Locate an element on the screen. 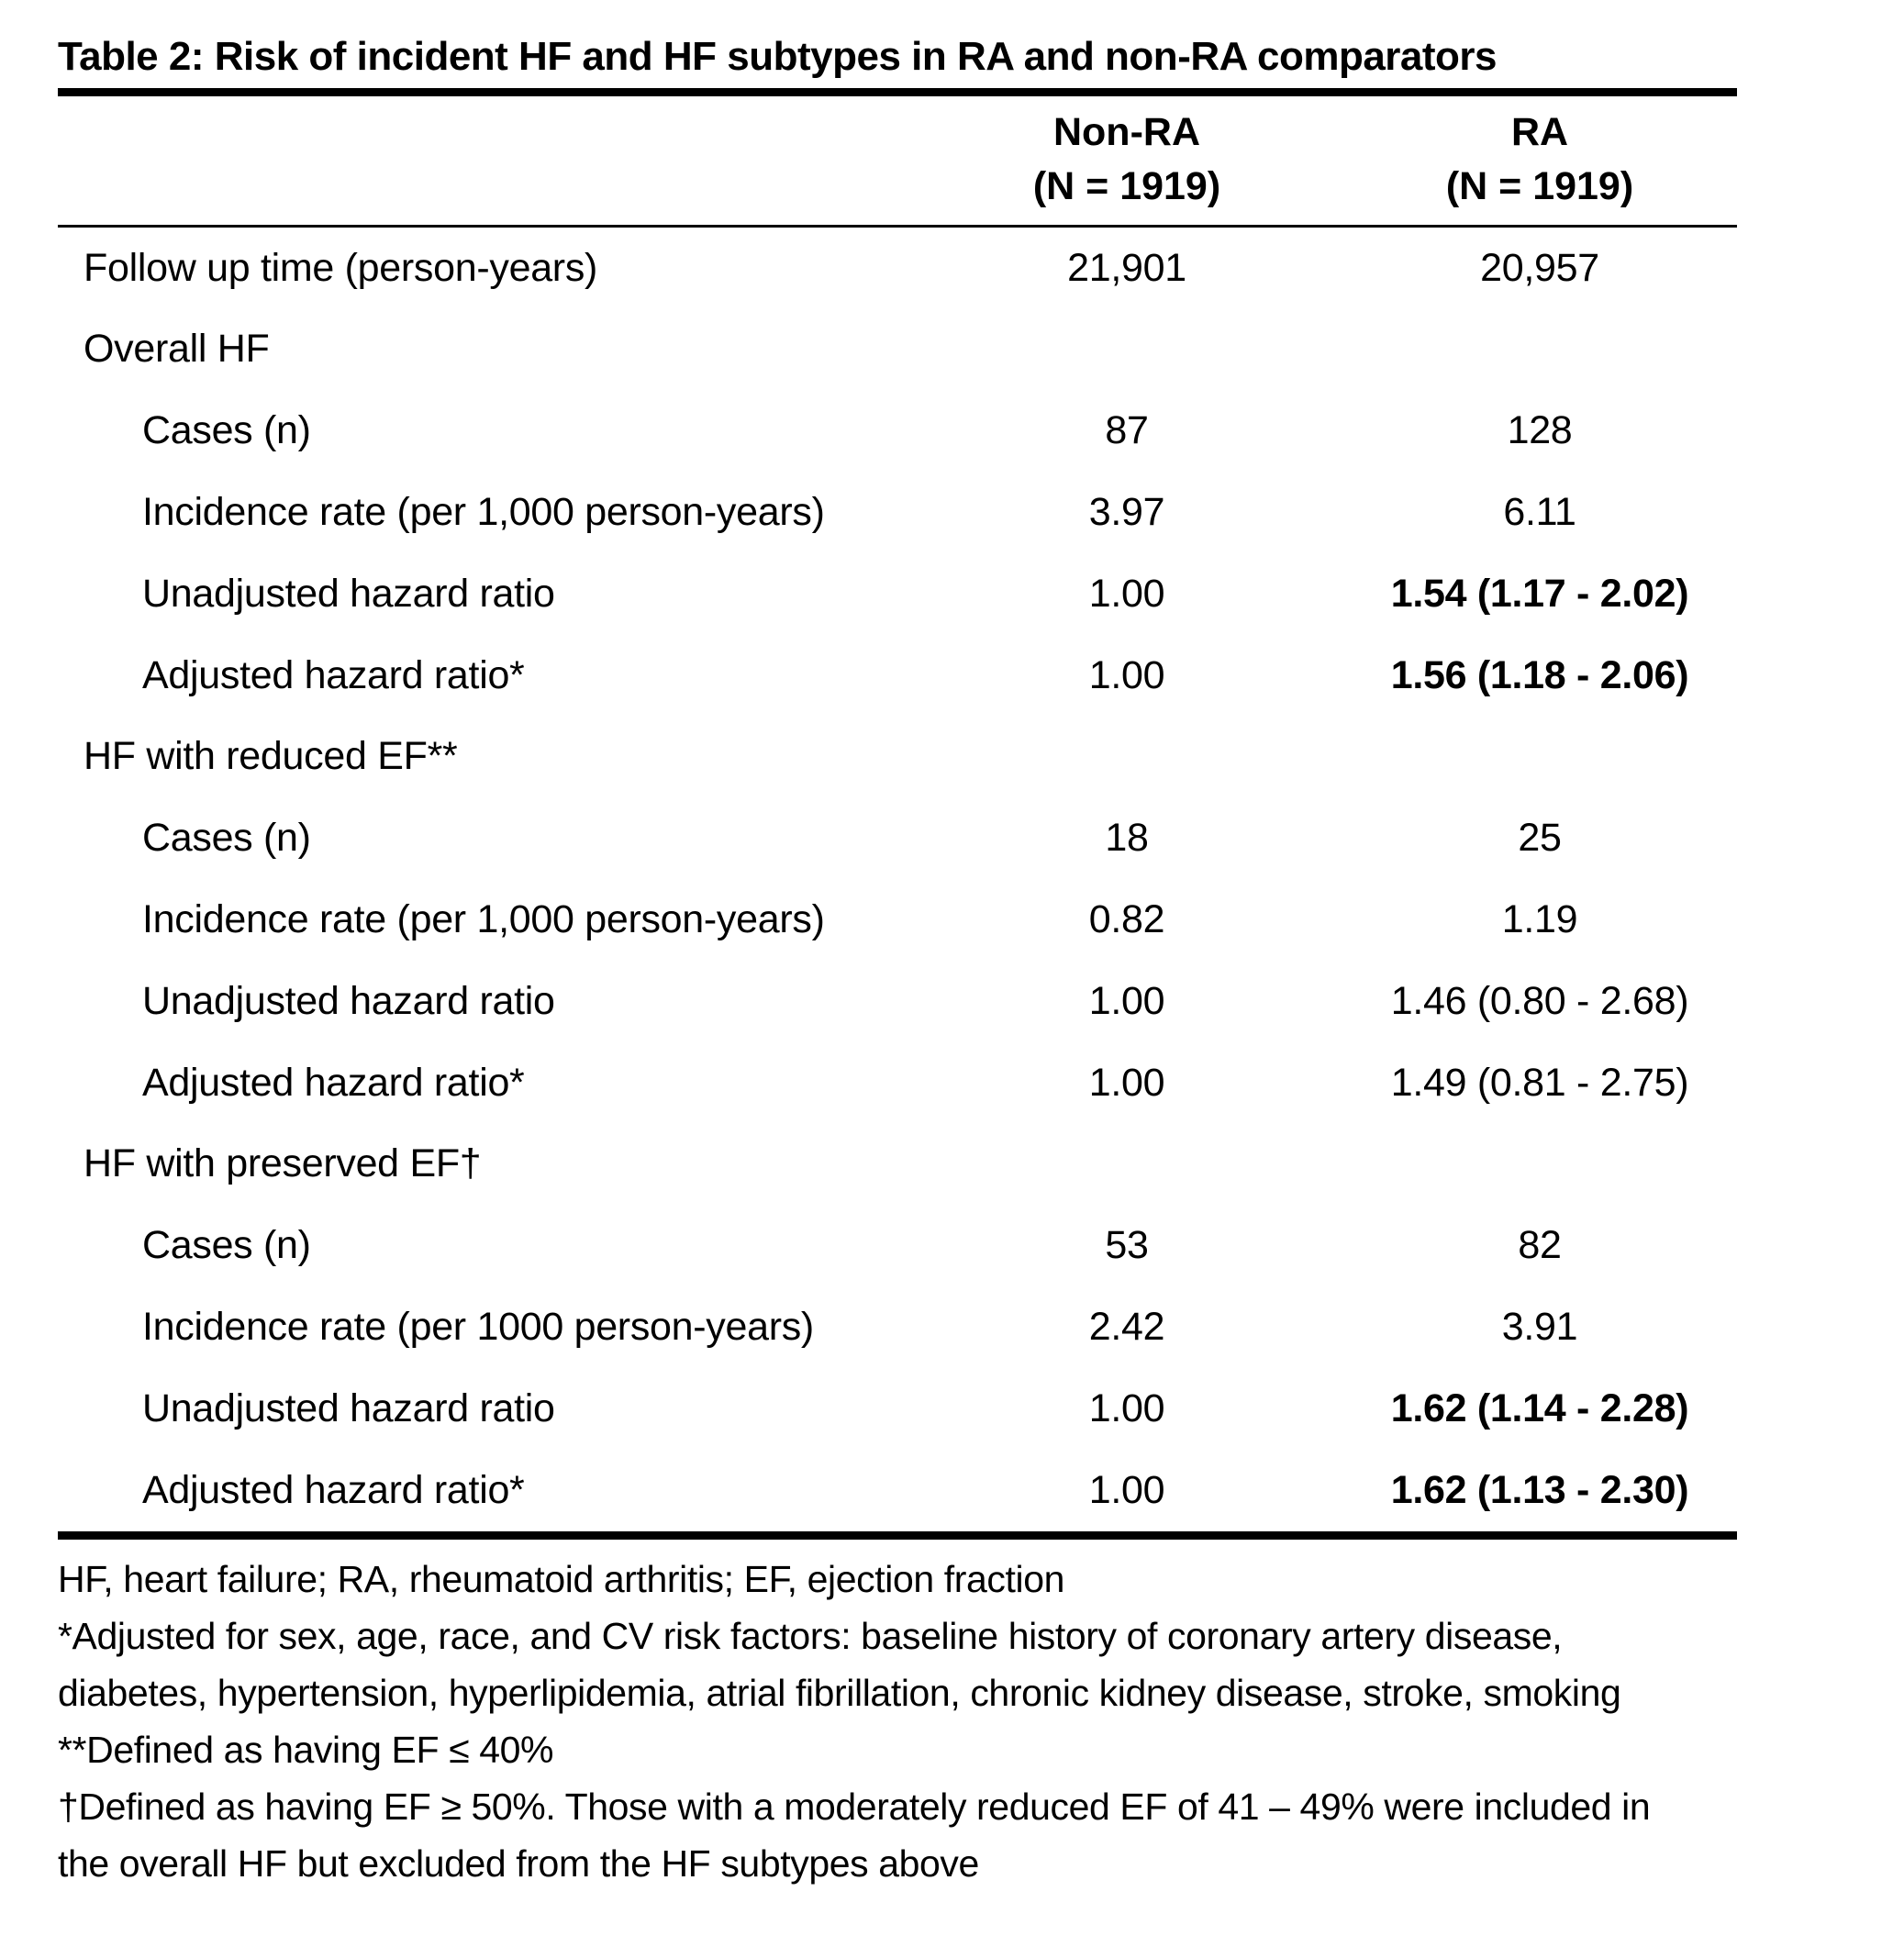 The image size is (1904, 1936). table-top-rule is located at coordinates (897, 91).